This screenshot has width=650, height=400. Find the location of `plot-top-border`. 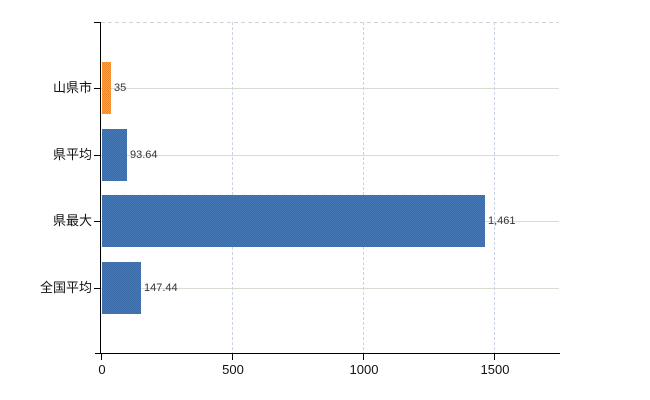

plot-top-border is located at coordinates (330, 22).